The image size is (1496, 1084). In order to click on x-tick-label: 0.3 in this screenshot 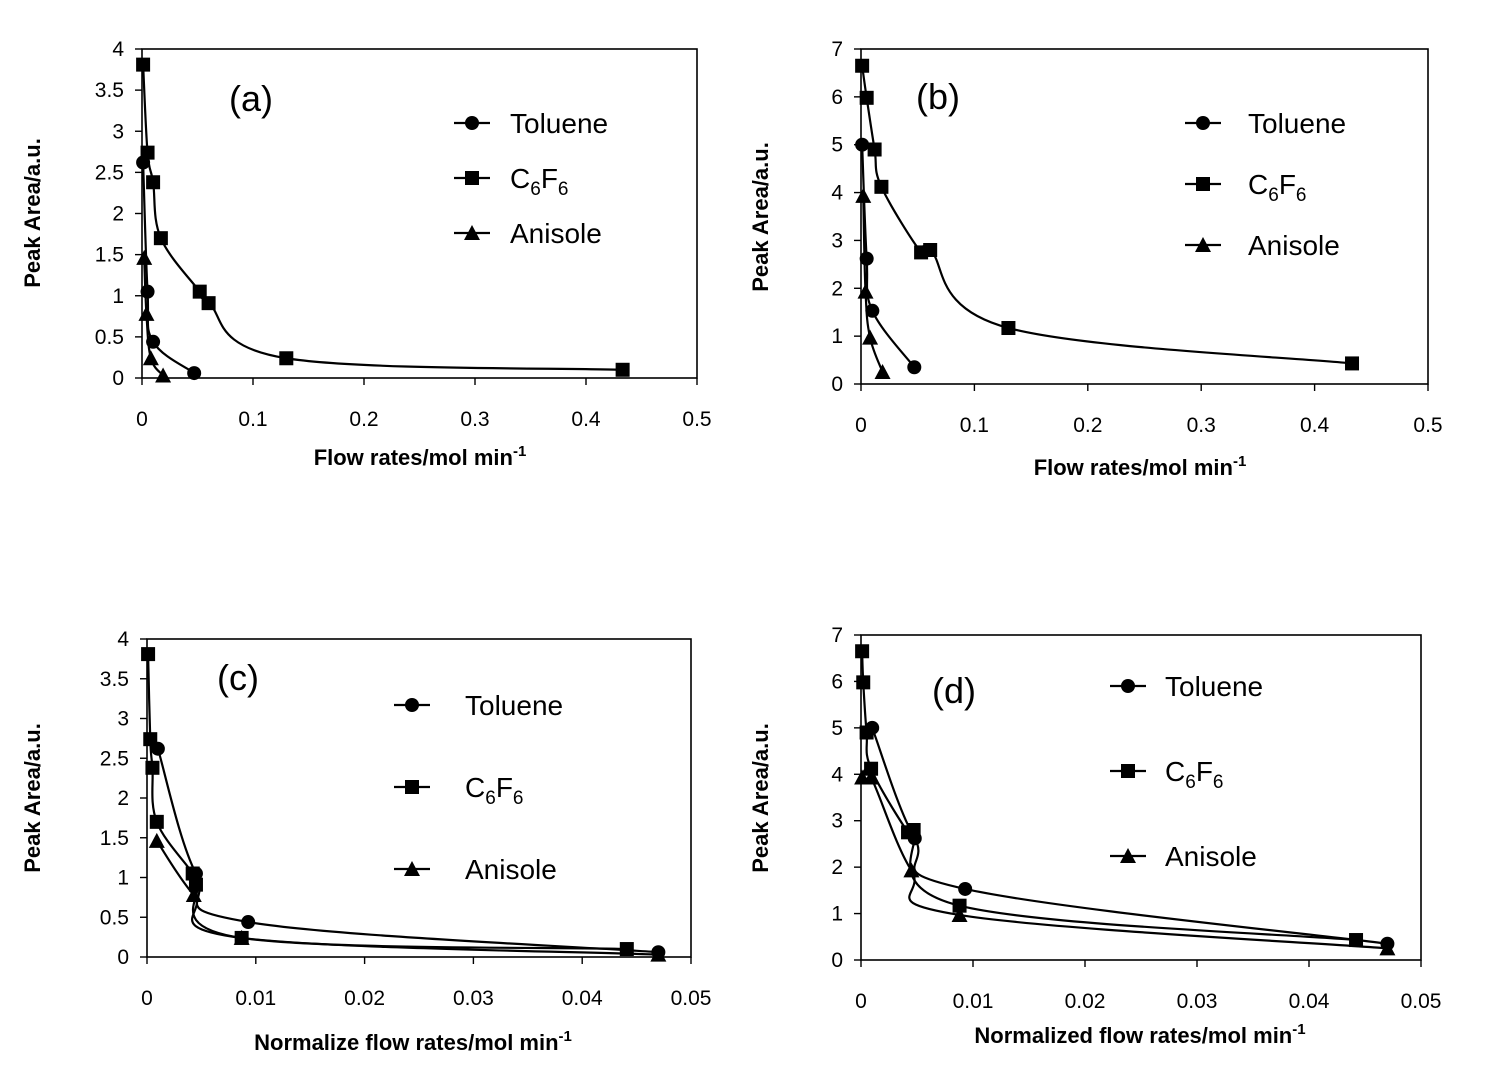, I will do `click(474, 419)`.